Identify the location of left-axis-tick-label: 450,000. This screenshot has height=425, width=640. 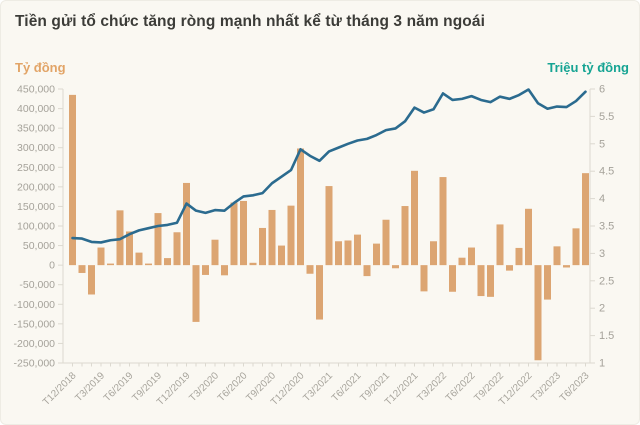
(36, 90).